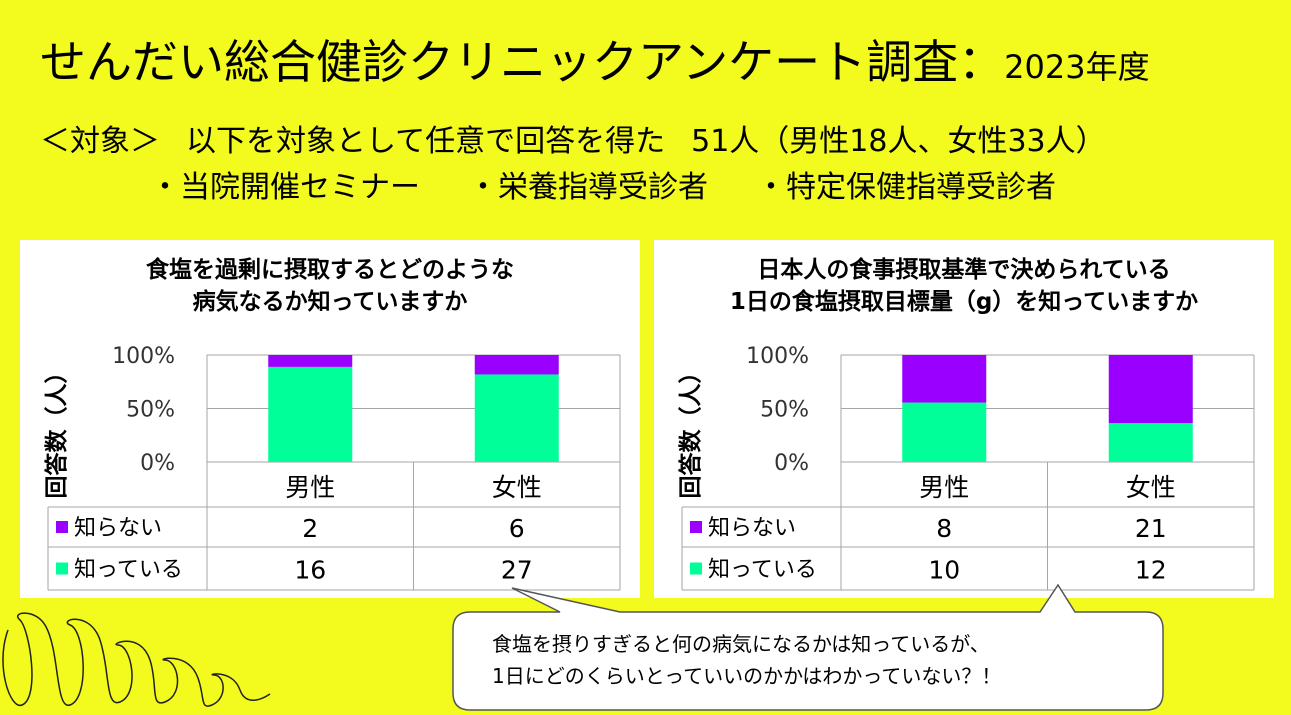  Describe the element at coordinates (741, 644) in the screenshot. I see `callout-line1: 食塩を摂りすぎると何の病気になるかは知っているが、` at that location.